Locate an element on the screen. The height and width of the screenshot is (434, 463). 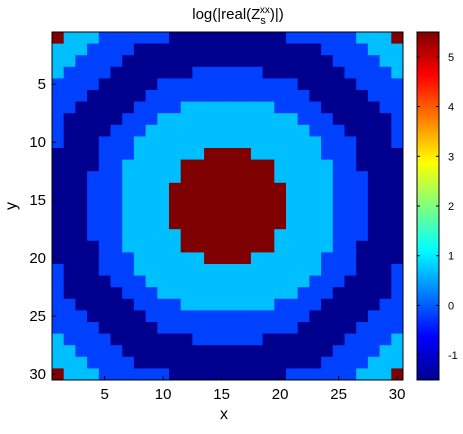
title-superscript: xx is located at coordinates (265, 10).